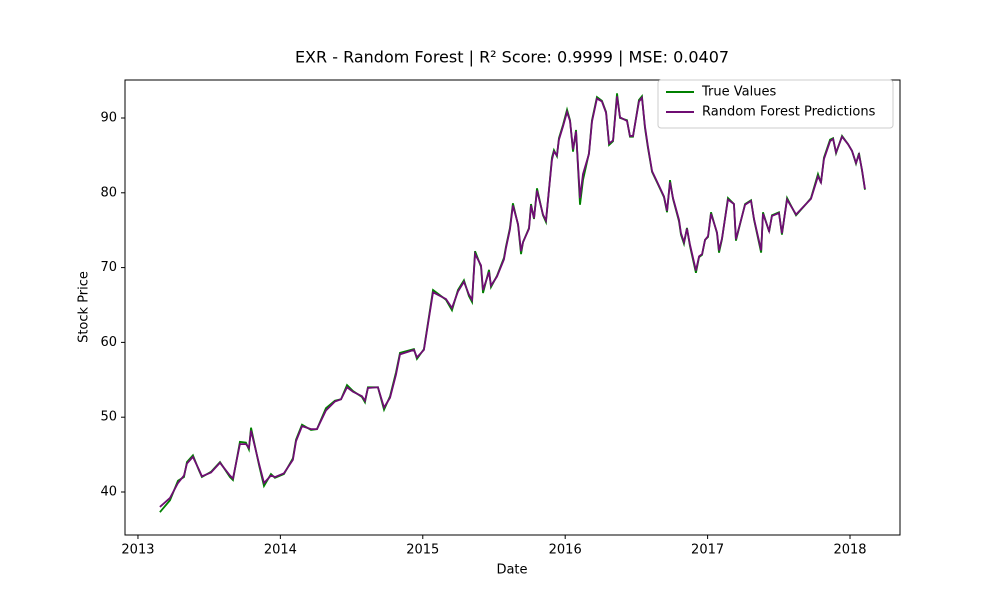  Describe the element at coordinates (108, 267) in the screenshot. I see `y-tick-label: 70` at that location.